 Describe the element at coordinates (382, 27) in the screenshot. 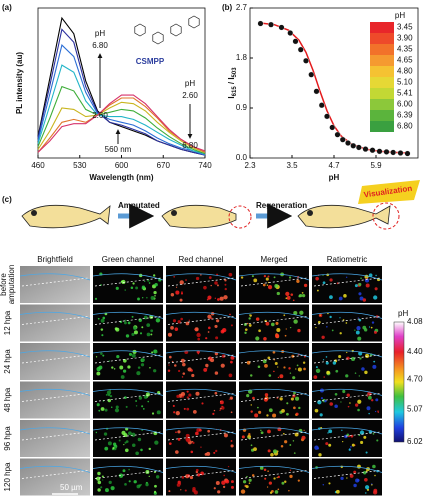

I see `legend-swatch` at that location.